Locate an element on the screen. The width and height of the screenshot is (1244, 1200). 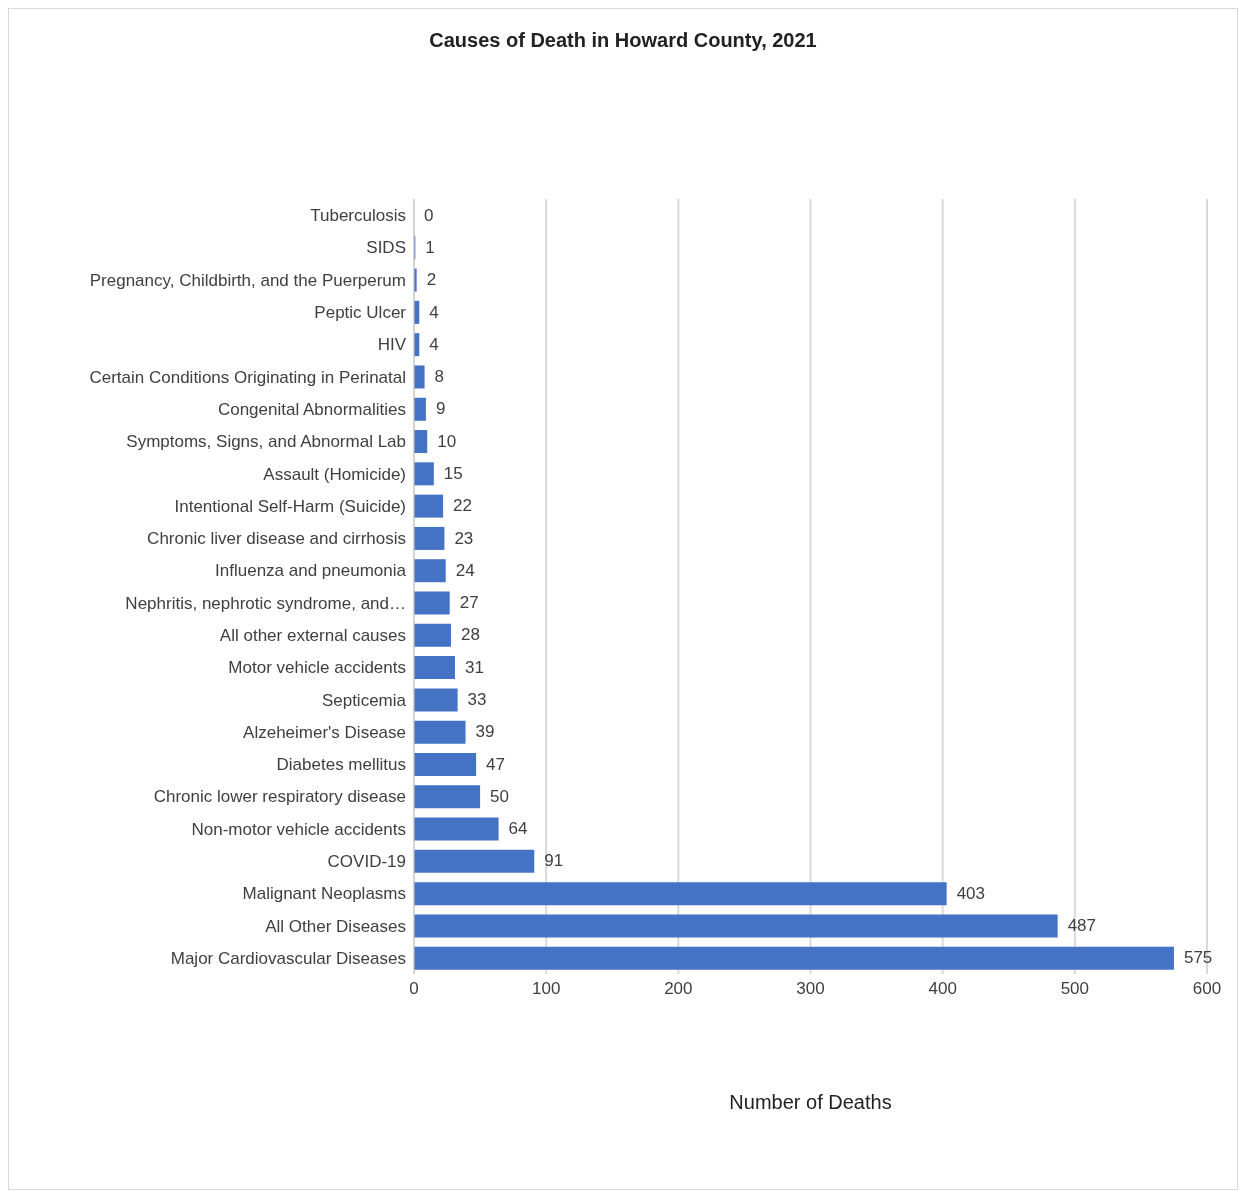
data-label: 33 is located at coordinates (477, 700).